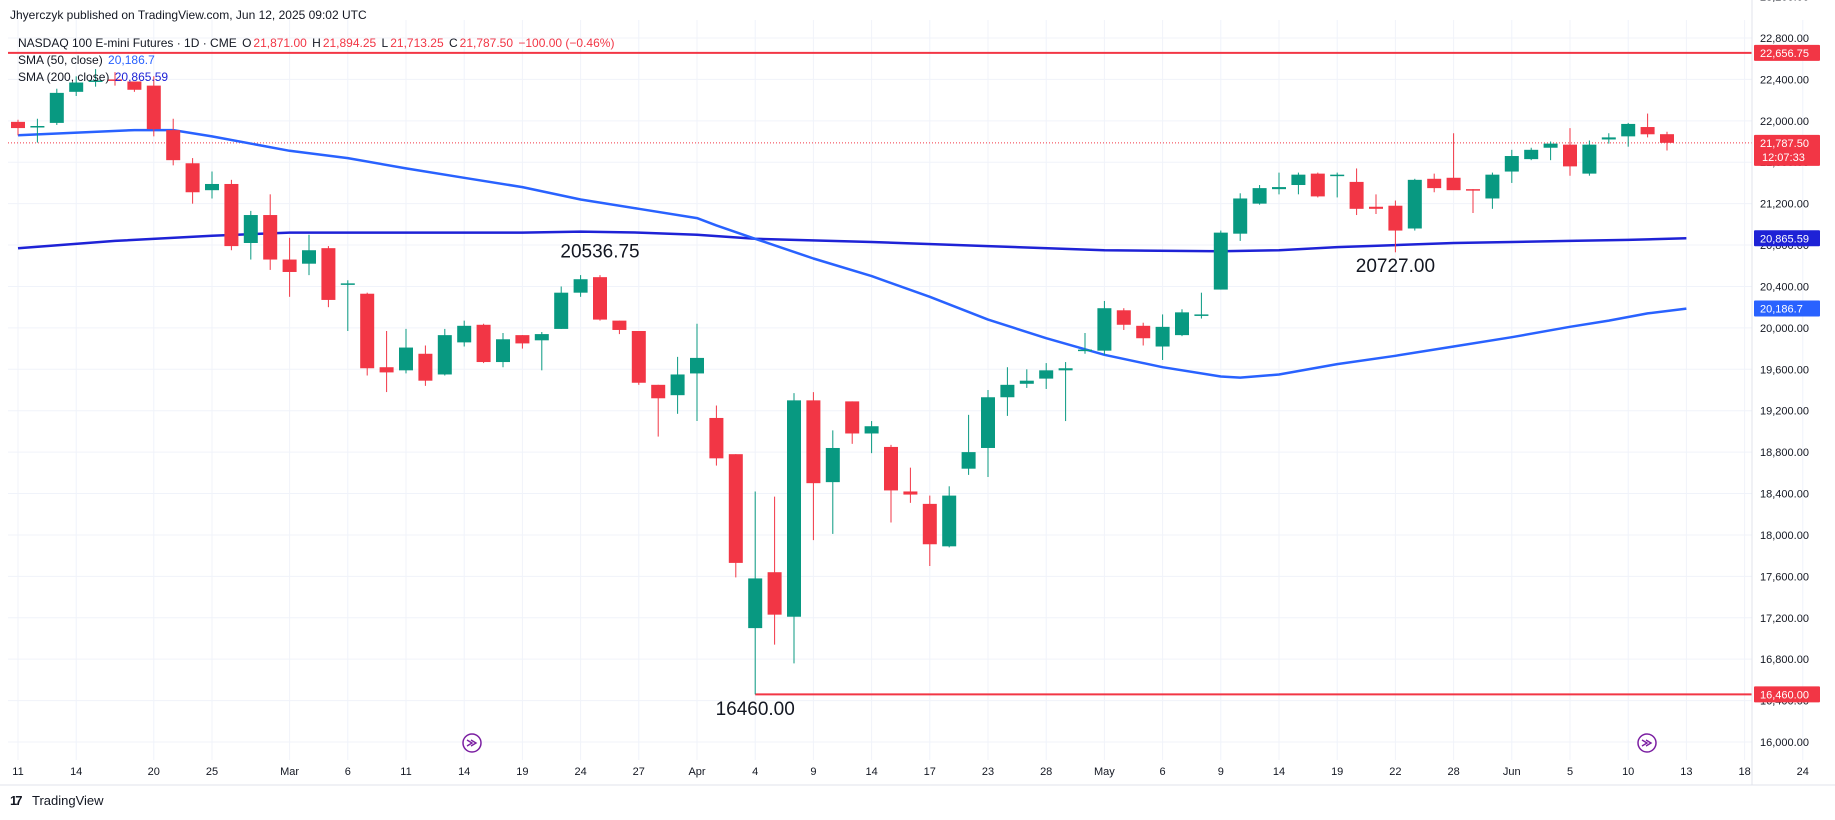 This screenshot has width=1835, height=820. What do you see at coordinates (57, 800) in the screenshot?
I see `tradingview-logo: 17 TradingView` at bounding box center [57, 800].